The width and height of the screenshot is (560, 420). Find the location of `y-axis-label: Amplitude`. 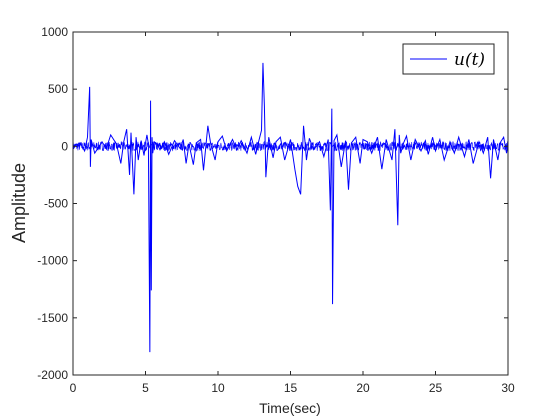

y-axis-label: Amplitude is located at coordinates (19, 203).